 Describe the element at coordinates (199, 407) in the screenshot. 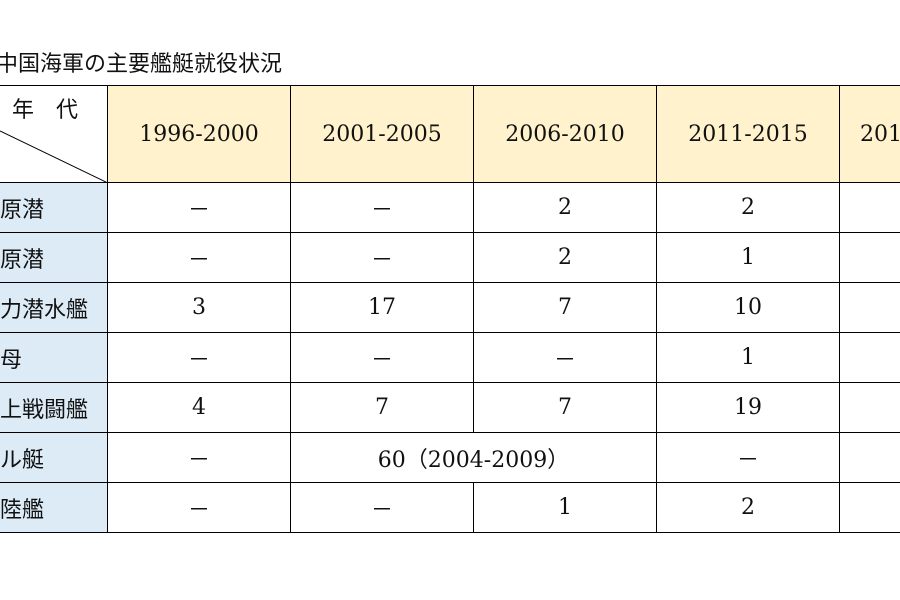

I see `cell: 4` at that location.